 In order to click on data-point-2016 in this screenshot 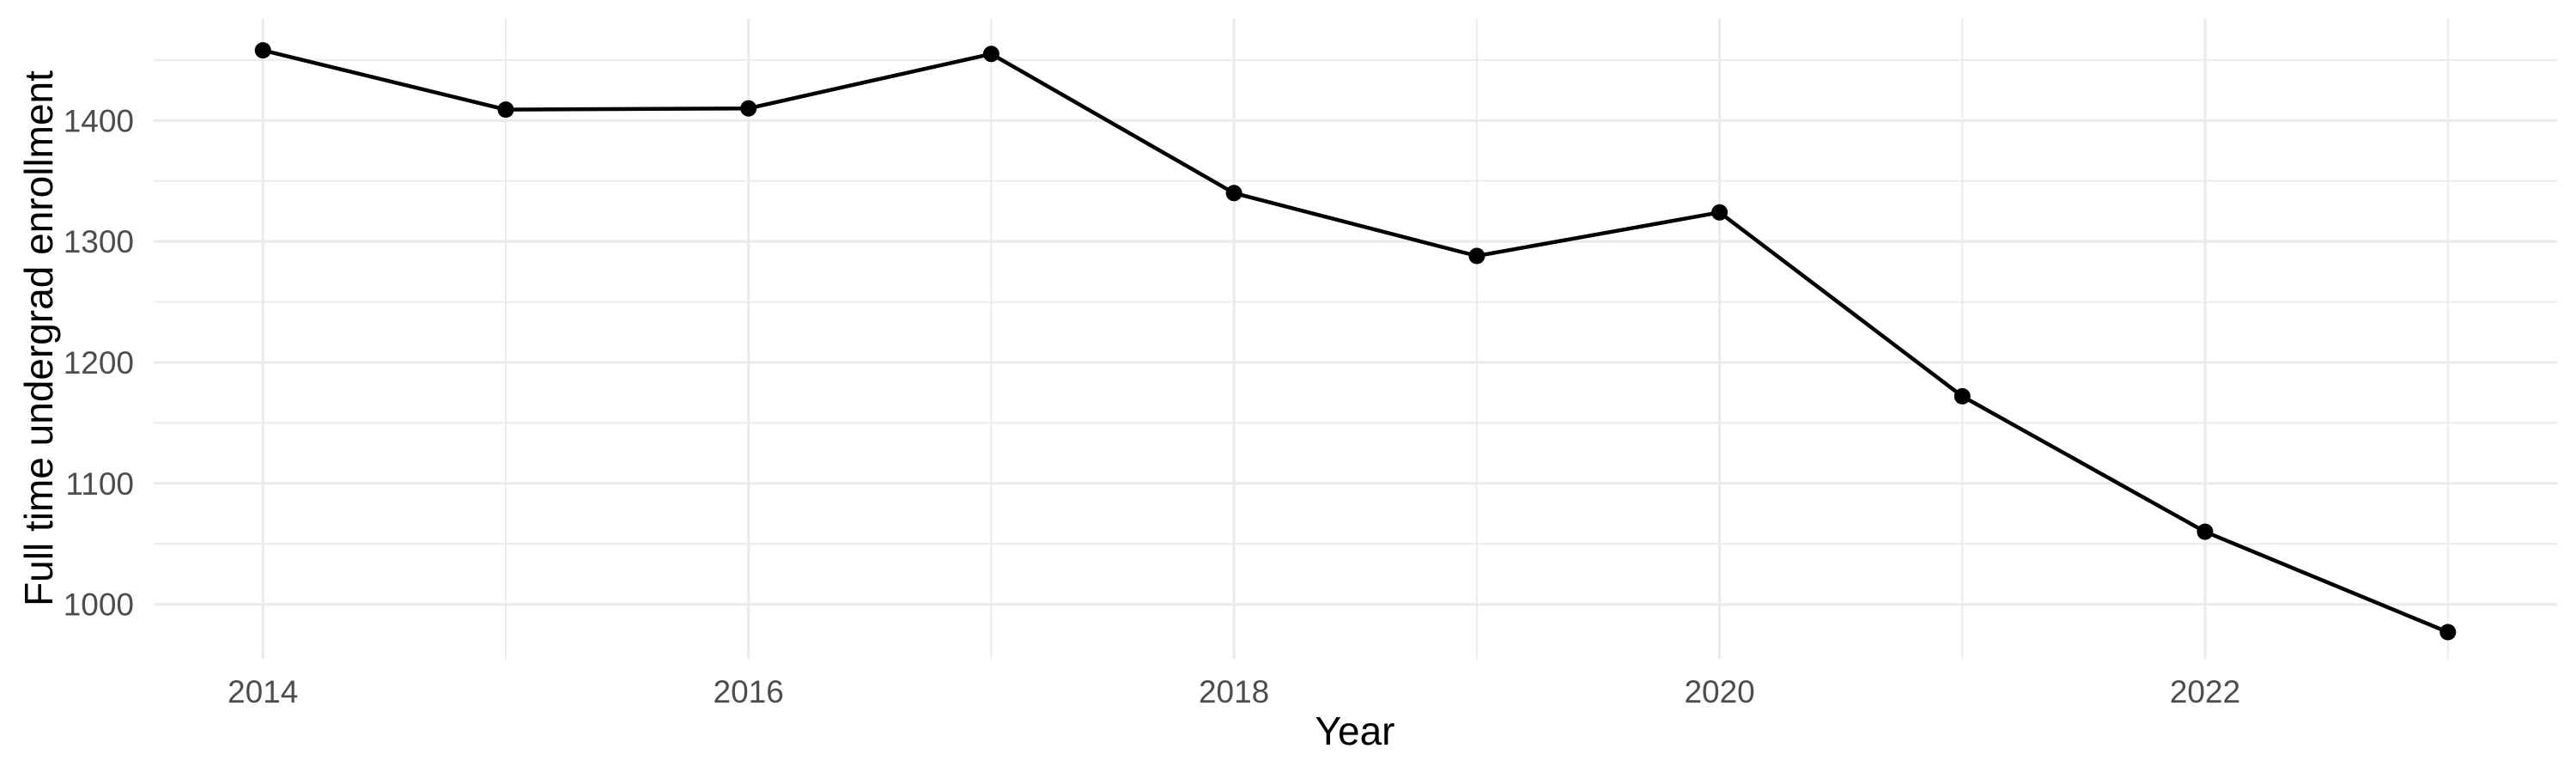, I will do `click(748, 108)`.